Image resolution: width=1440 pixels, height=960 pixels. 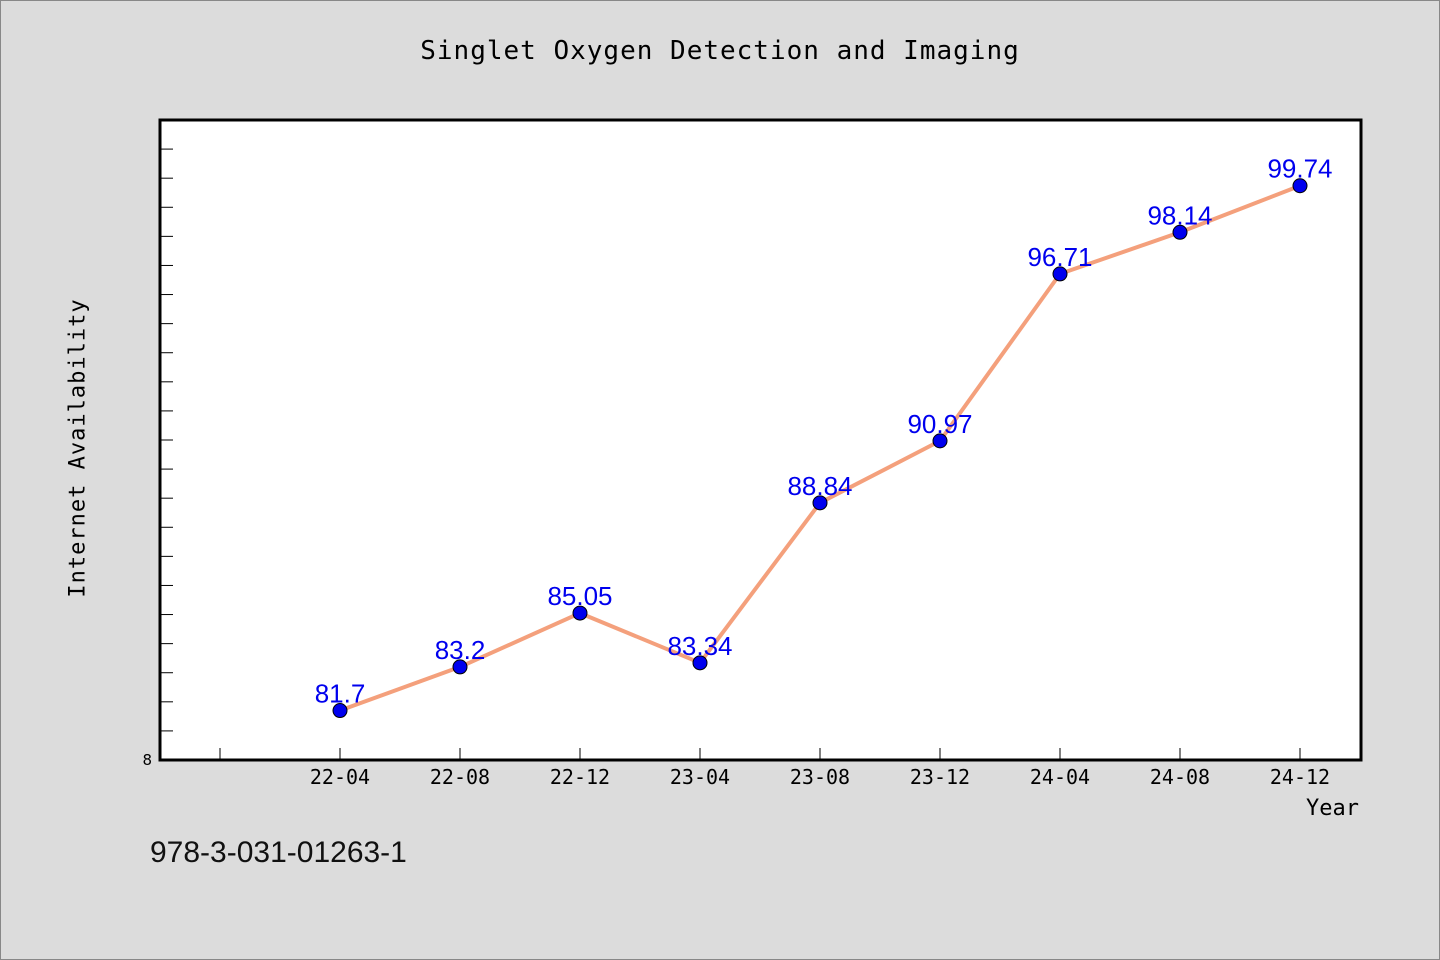 I want to click on data-label: 96.71, so click(x=1059, y=257).